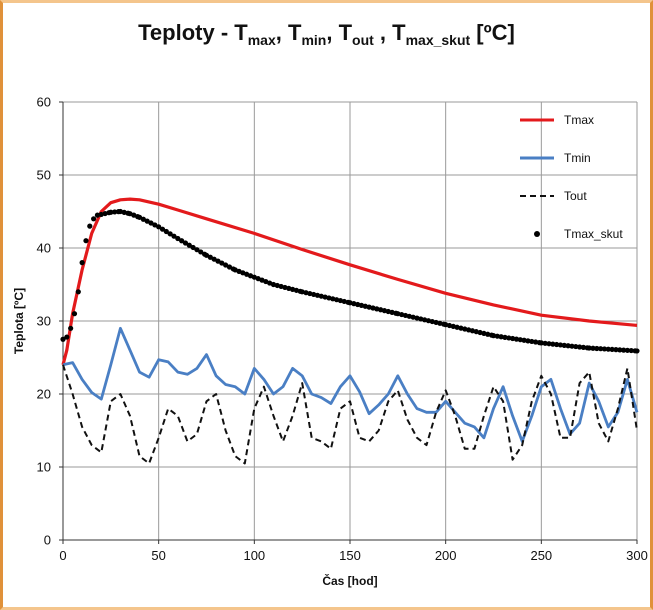  What do you see at coordinates (19, 321) in the screenshot?
I see `y-axis-label: Teplota [ºC]` at bounding box center [19, 321].